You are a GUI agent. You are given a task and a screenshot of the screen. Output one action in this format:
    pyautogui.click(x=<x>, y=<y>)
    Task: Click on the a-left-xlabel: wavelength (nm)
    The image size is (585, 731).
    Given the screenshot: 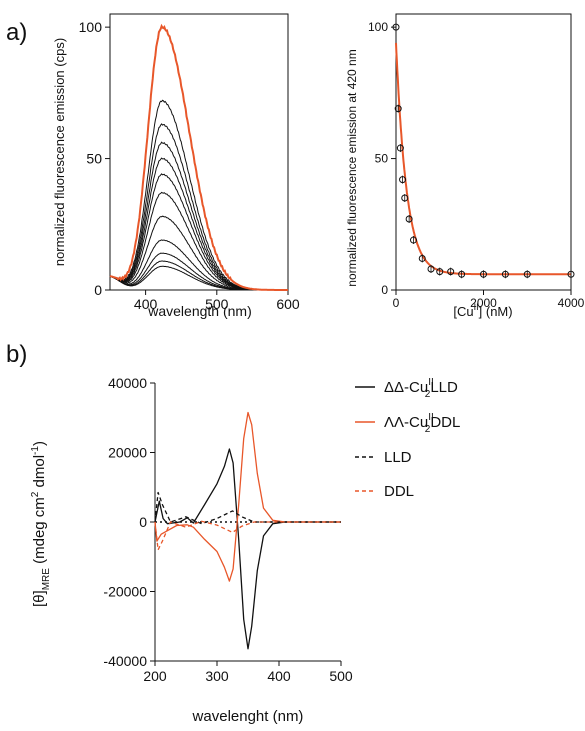 What is the action you would take?
    pyautogui.click(x=199, y=311)
    